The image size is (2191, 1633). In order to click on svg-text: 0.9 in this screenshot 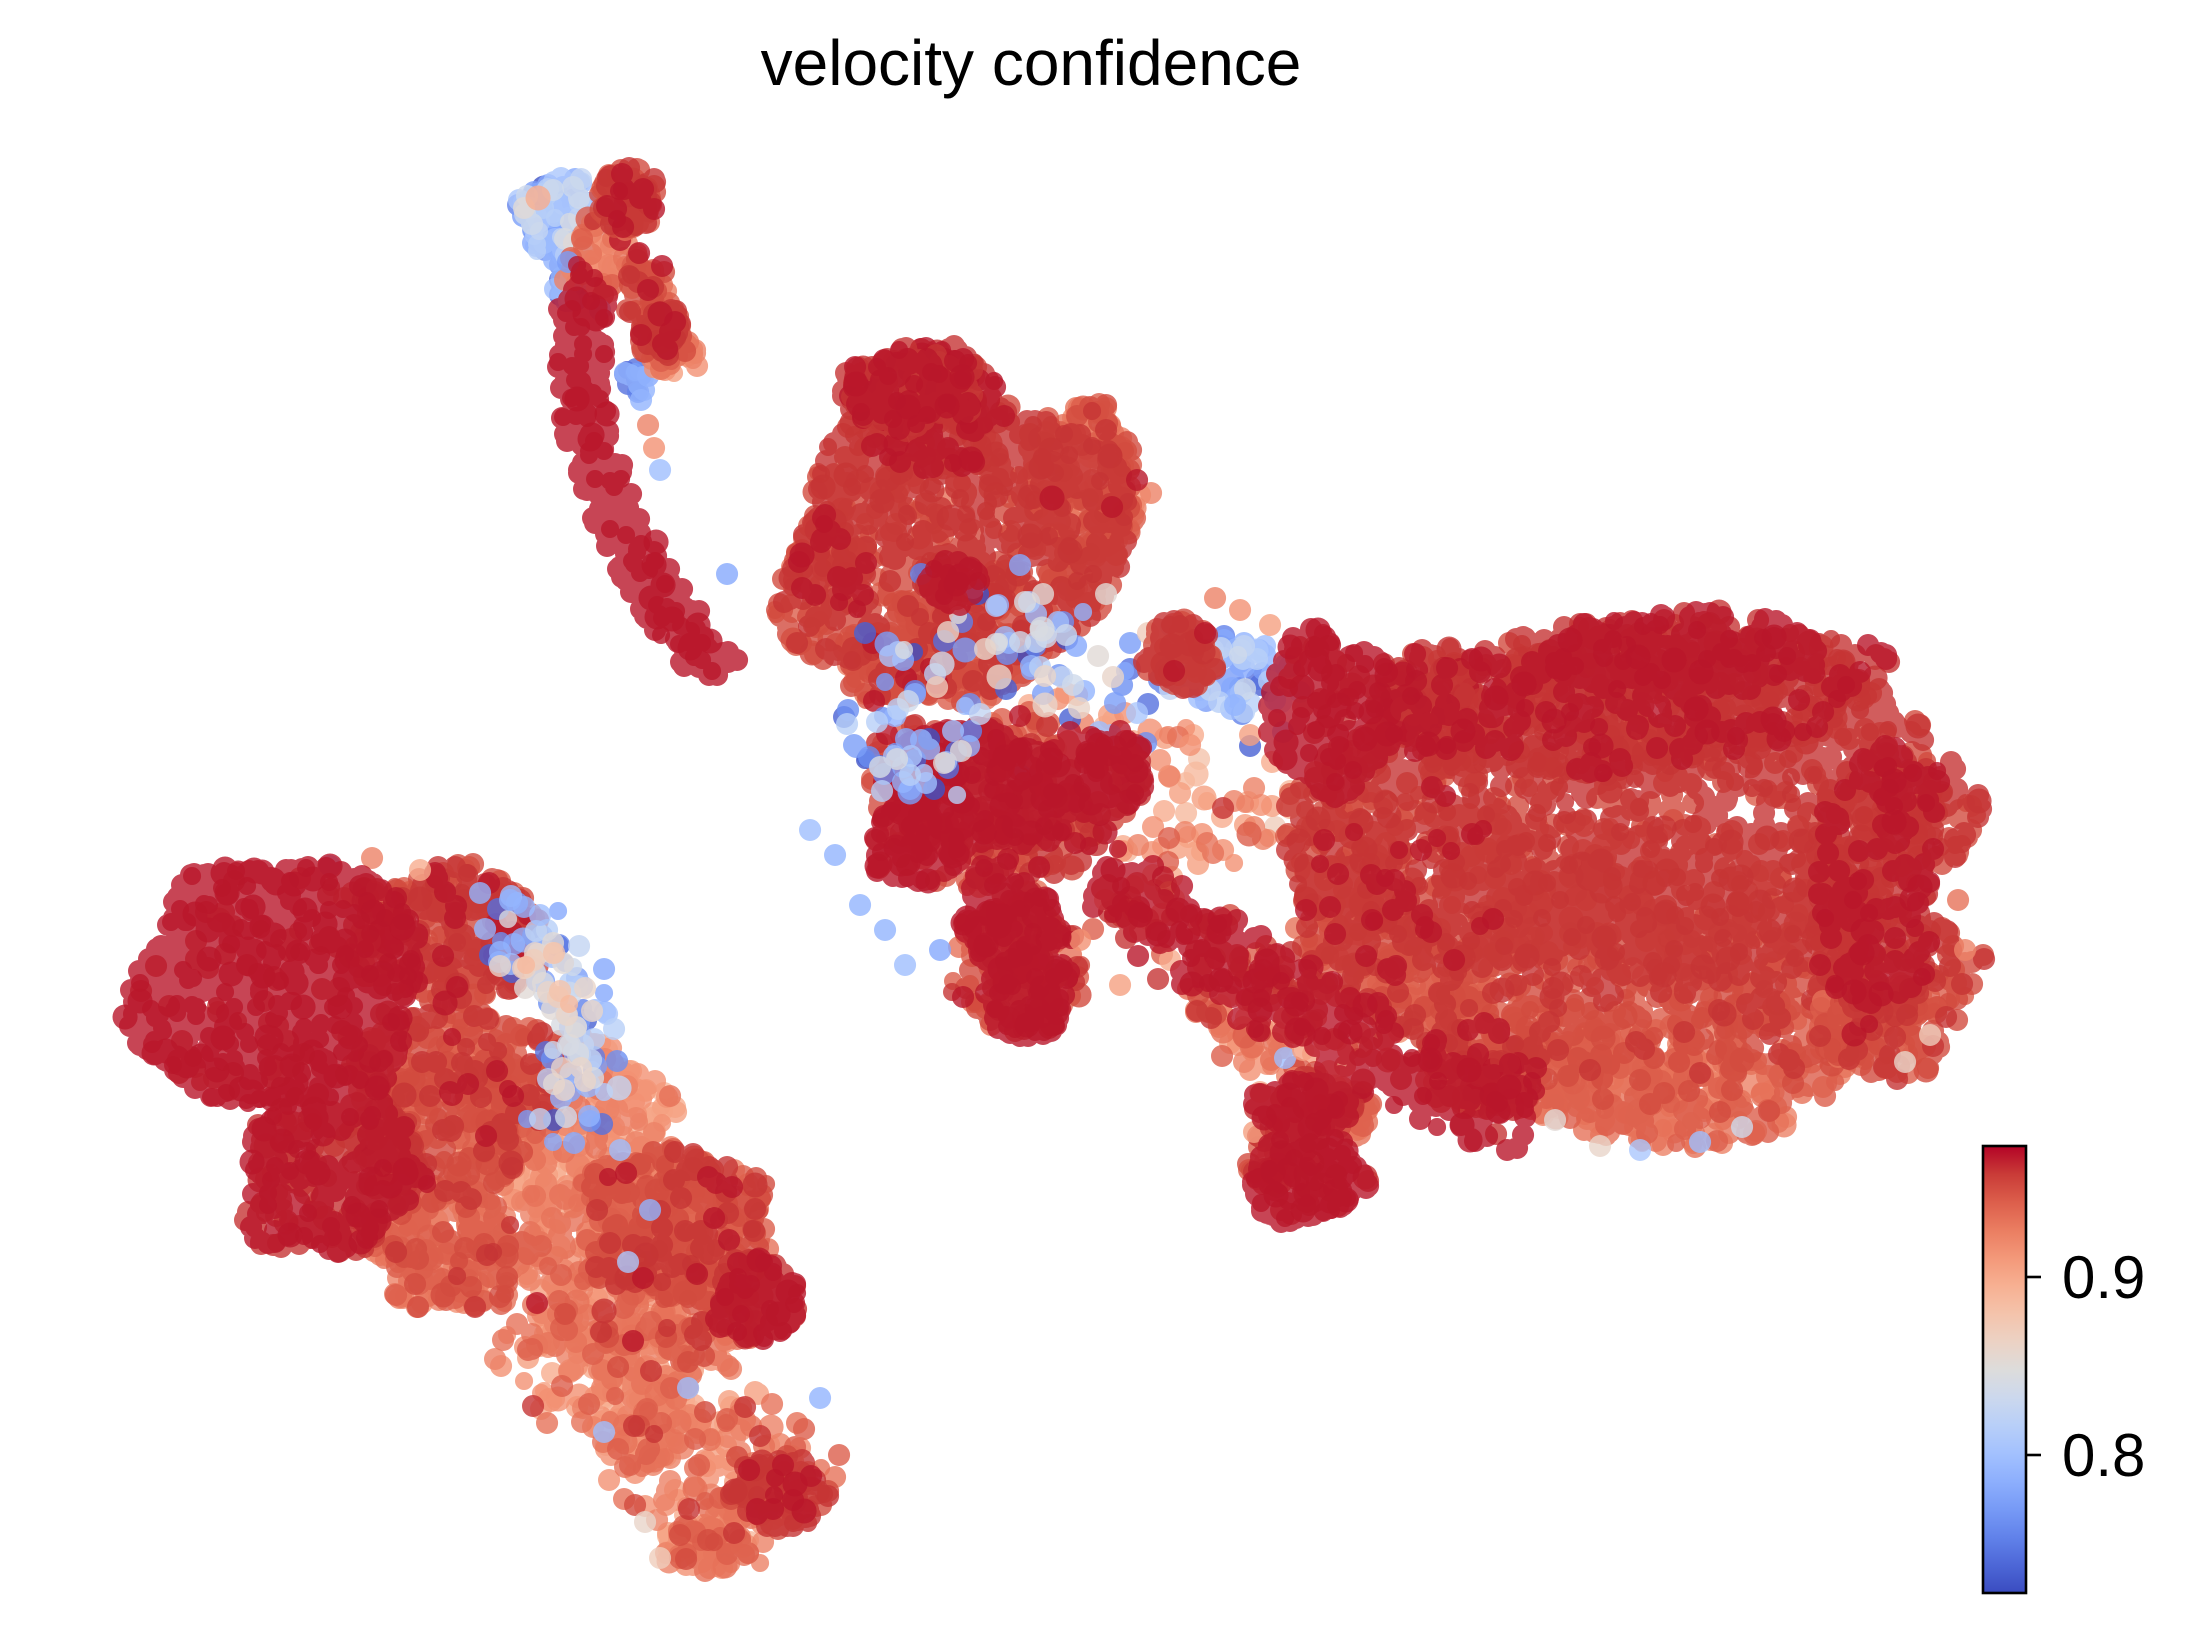, I will do `click(2103, 1277)`.